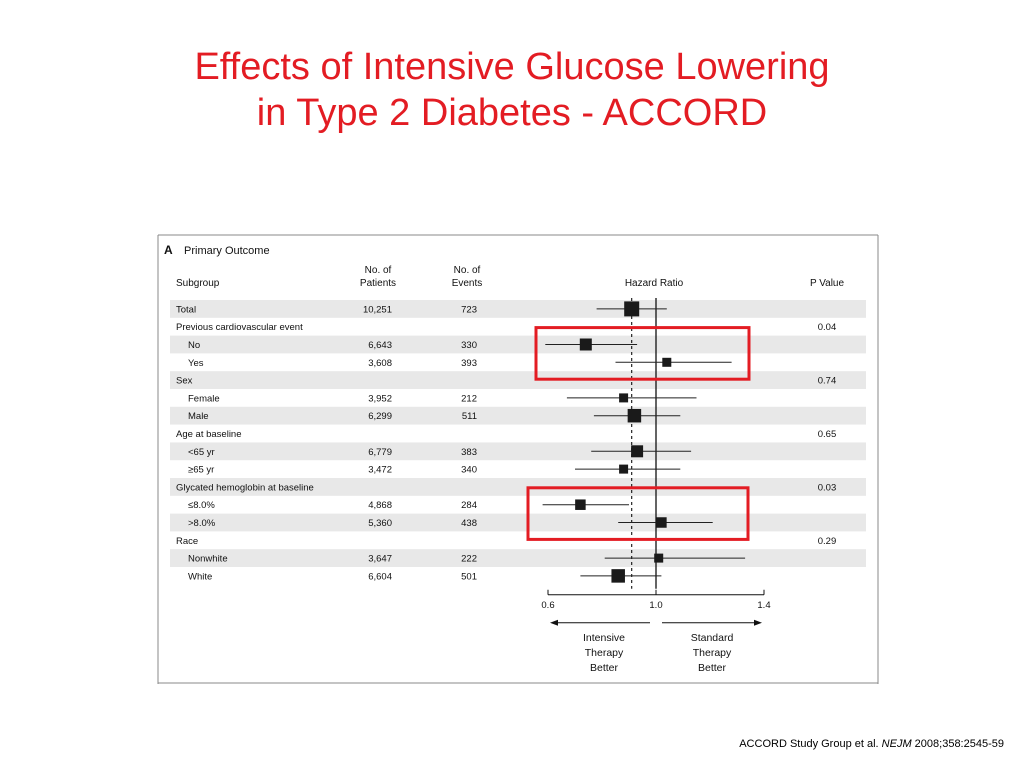 This screenshot has height=768, width=1024. Describe the element at coordinates (827, 283) in the screenshot. I see `header-p-value: P Value` at that location.